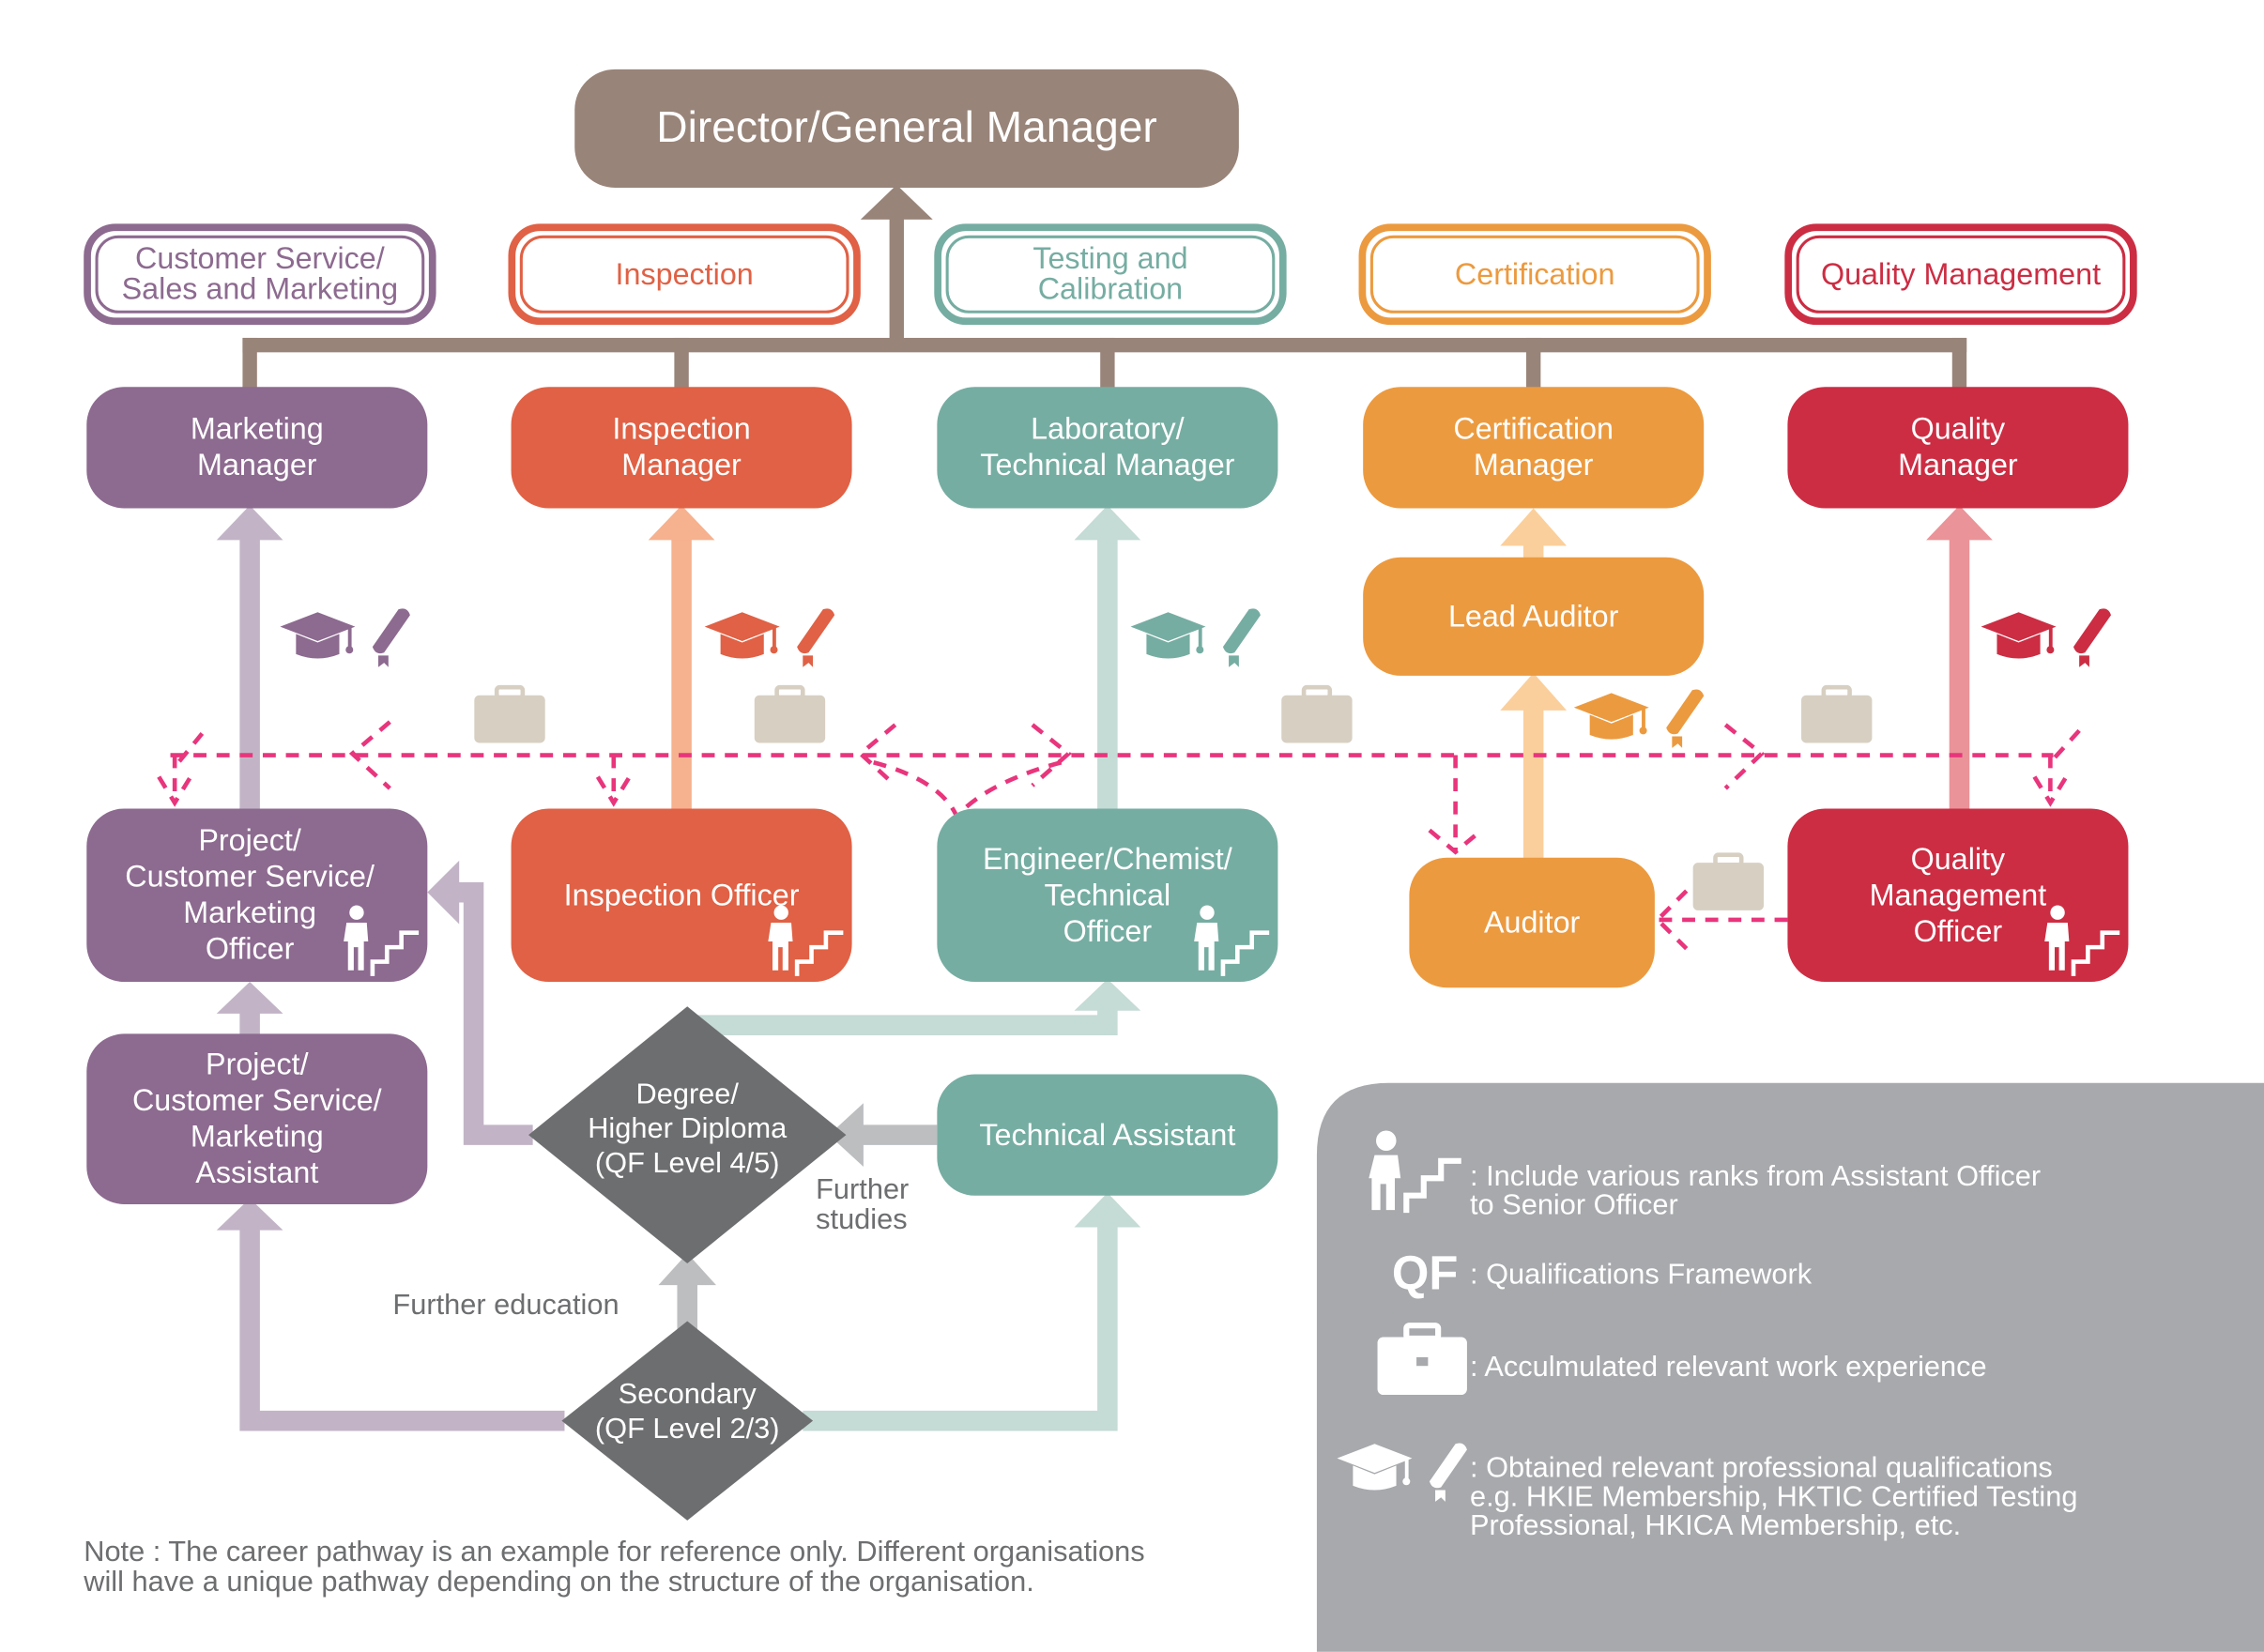 Image resolution: width=2264 pixels, height=1652 pixels. Describe the element at coordinates (1958, 895) in the screenshot. I see `quality-management-officer-box: Quality Management Officer` at that location.